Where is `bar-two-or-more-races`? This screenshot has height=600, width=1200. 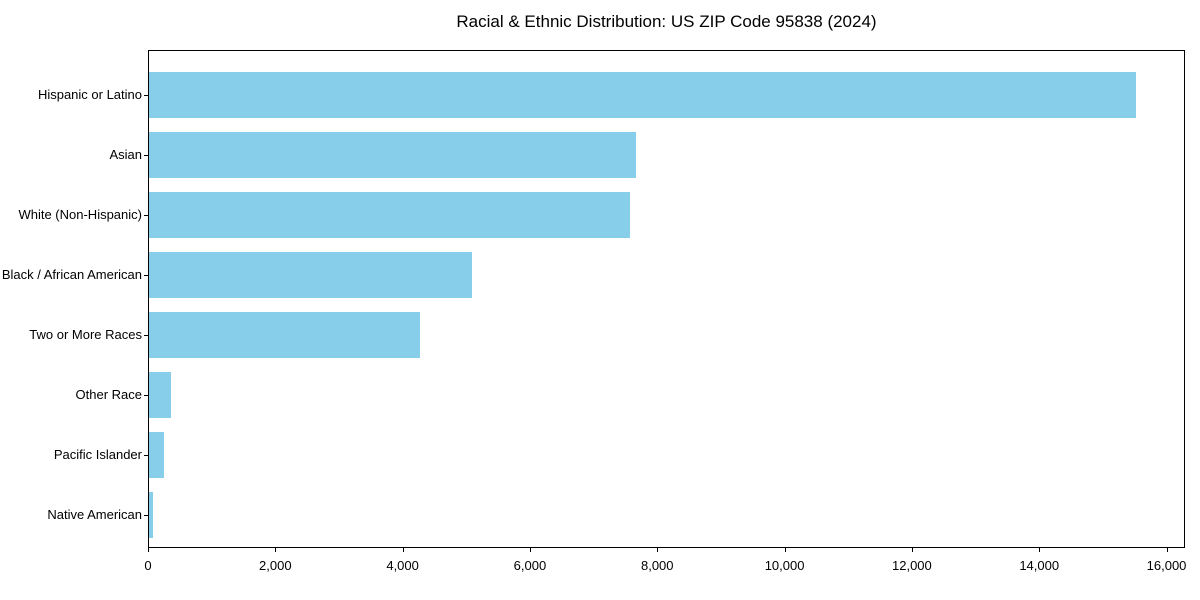 bar-two-or-more-races is located at coordinates (284, 335).